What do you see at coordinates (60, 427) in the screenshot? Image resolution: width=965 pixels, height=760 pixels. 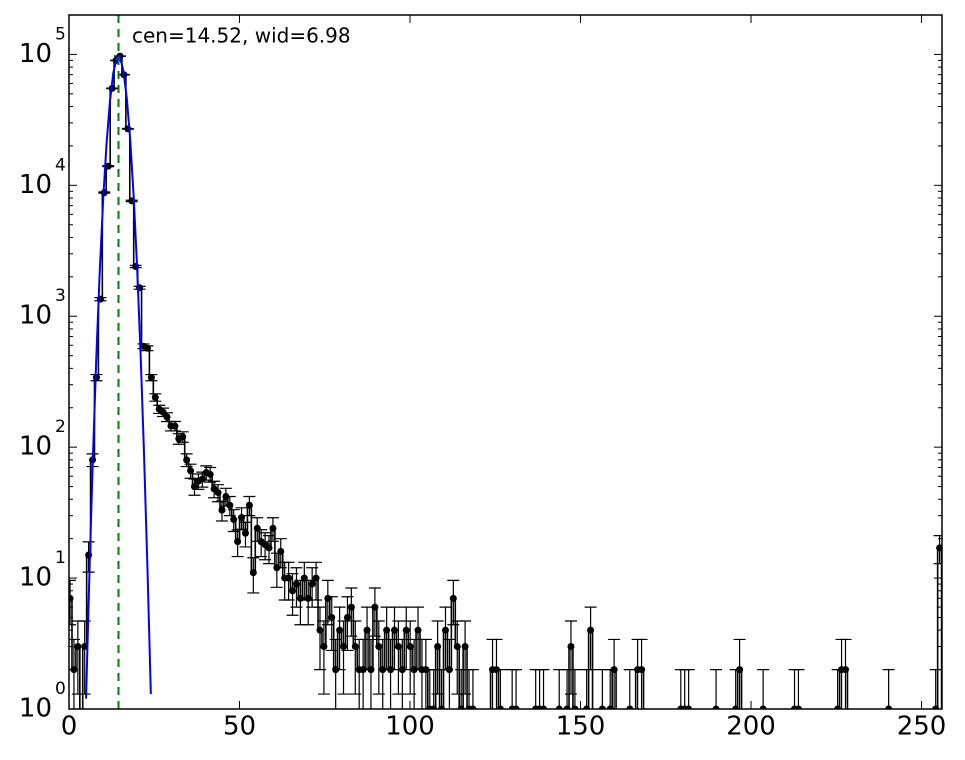 I see `y-tick-exponent: 2` at bounding box center [60, 427].